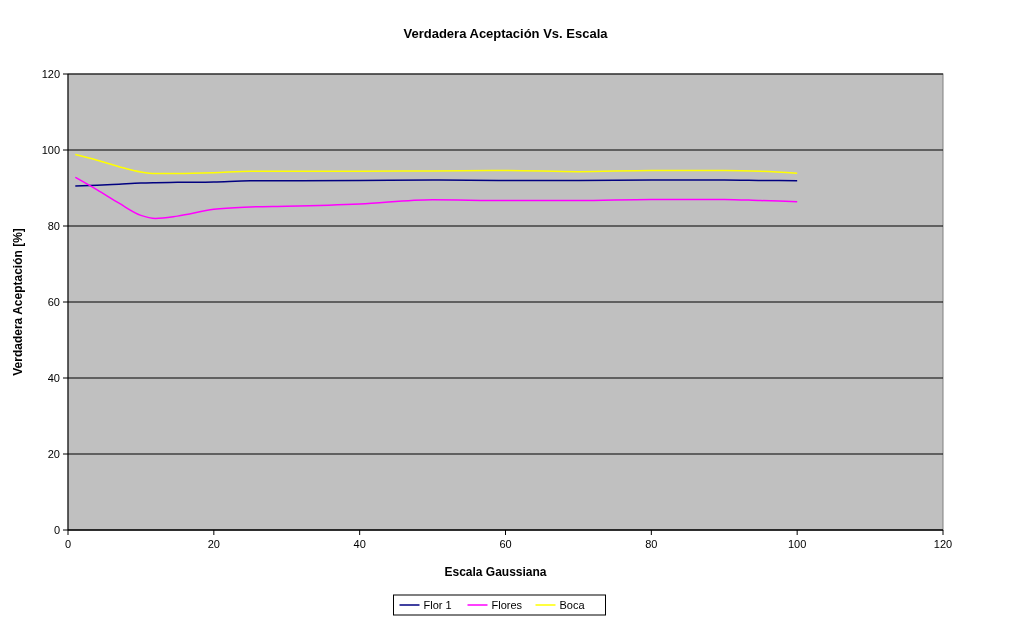 This screenshot has height=623, width=1011. I want to click on x-tick-label: 80, so click(651, 544).